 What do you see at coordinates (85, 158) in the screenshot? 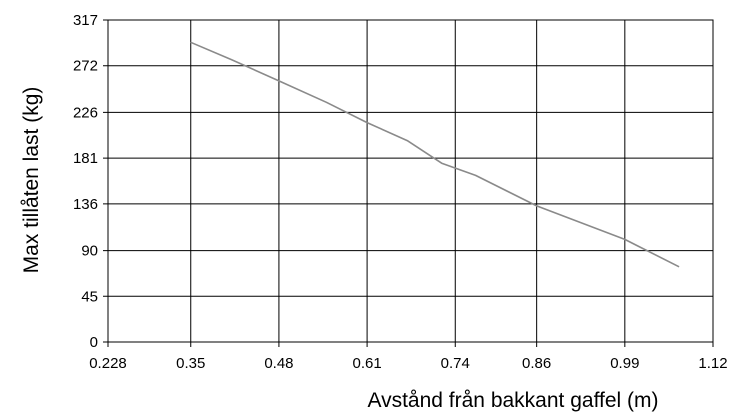
I see `y-tick-label: 181` at bounding box center [85, 158].